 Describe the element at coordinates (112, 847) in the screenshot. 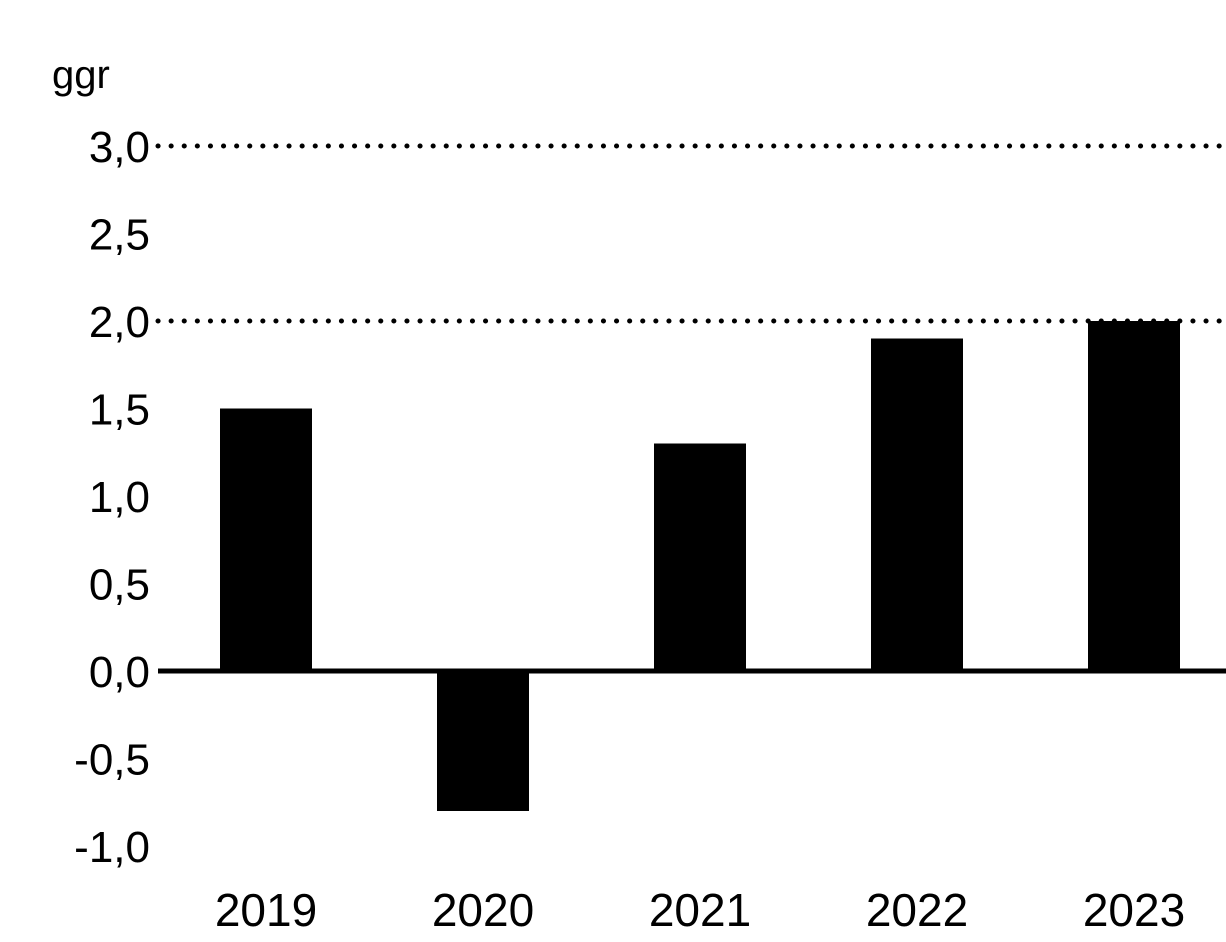

I see `y-tick-label: -1,0` at that location.